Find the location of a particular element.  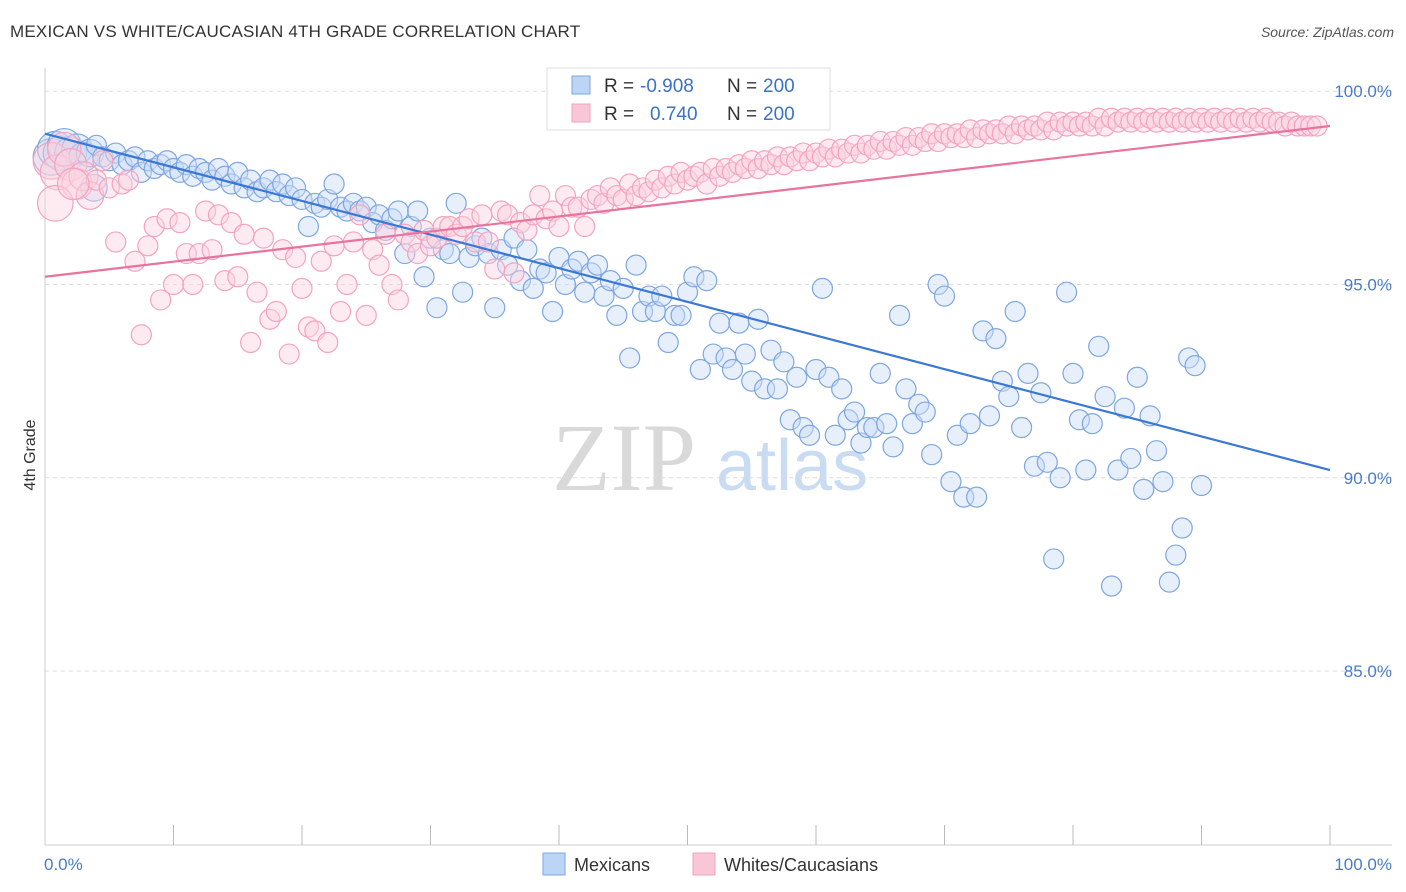

legend-r-value-mexicans: -0.908 is located at coordinates (667, 86).